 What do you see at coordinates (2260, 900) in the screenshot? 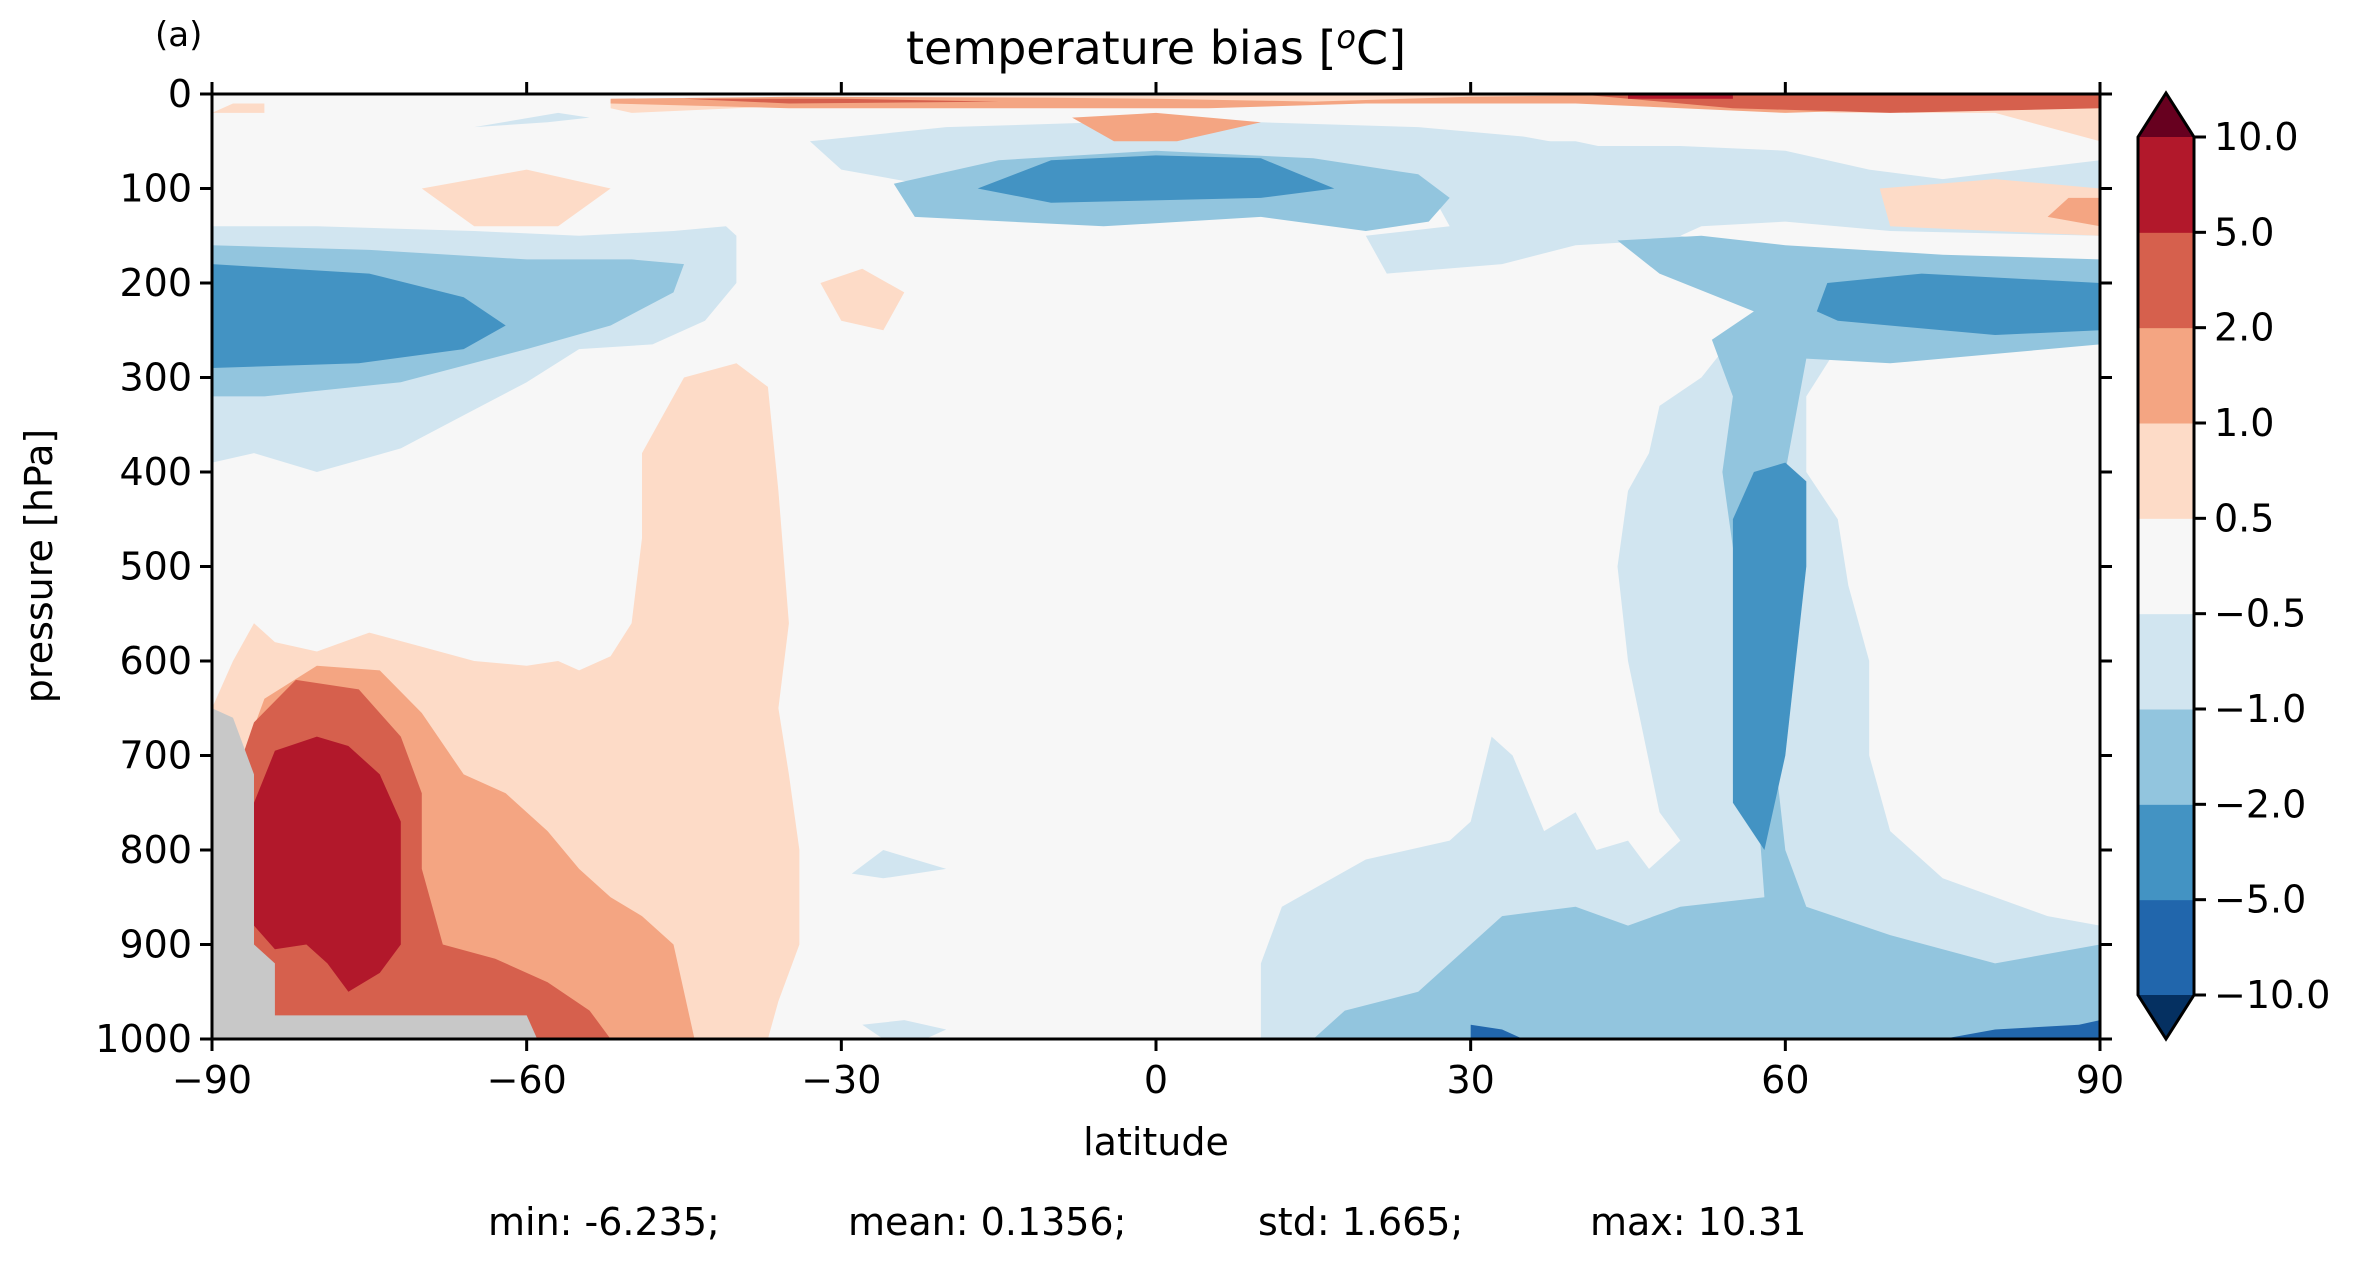
I see `colorbar-tick-label: −5.0` at bounding box center [2260, 900].